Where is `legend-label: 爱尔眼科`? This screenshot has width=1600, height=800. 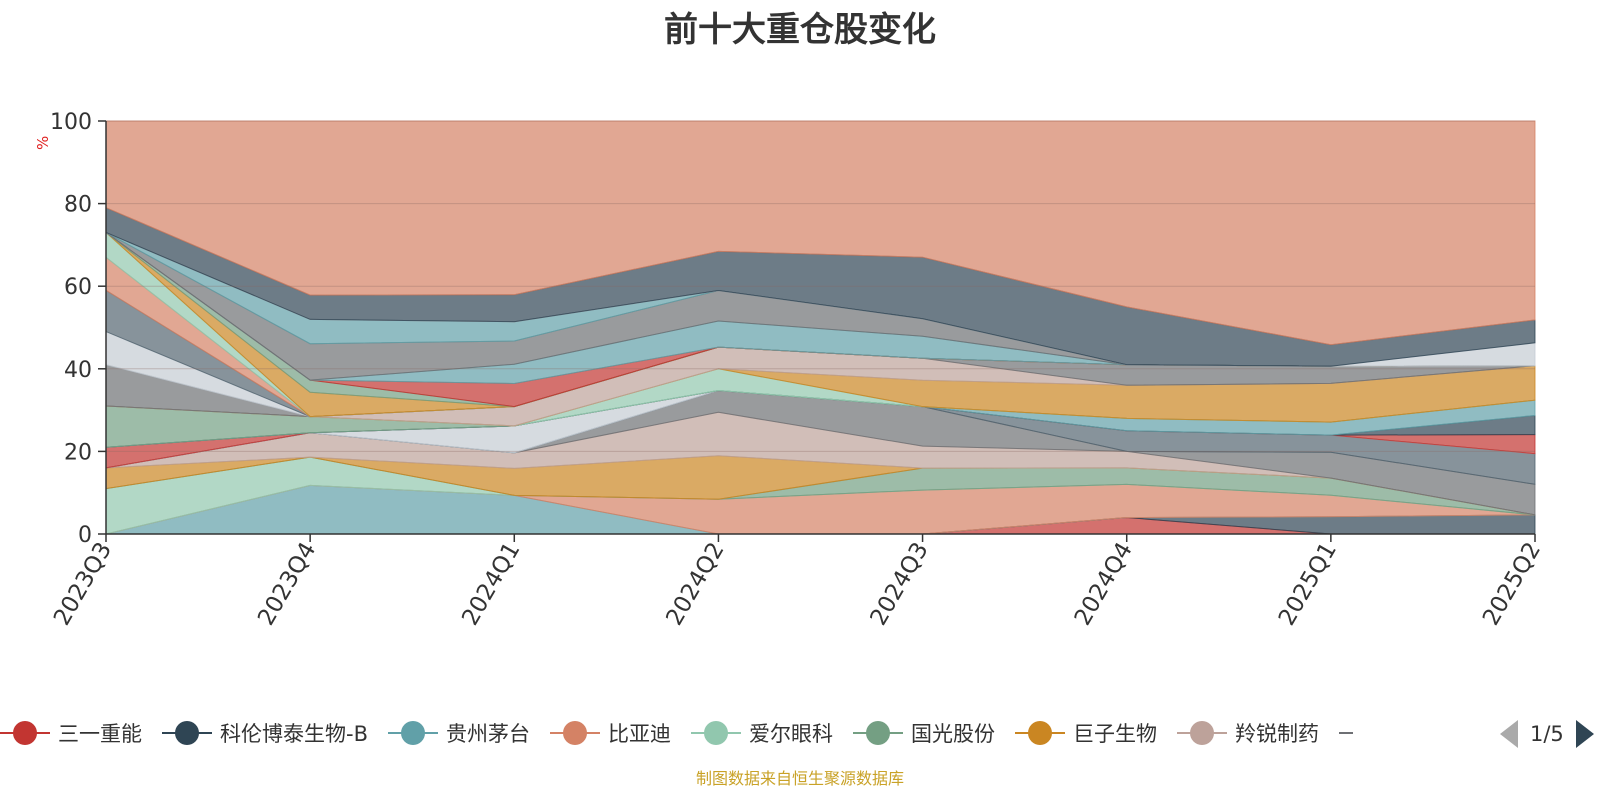
legend-label: 爱尔眼科 is located at coordinates (790, 734).